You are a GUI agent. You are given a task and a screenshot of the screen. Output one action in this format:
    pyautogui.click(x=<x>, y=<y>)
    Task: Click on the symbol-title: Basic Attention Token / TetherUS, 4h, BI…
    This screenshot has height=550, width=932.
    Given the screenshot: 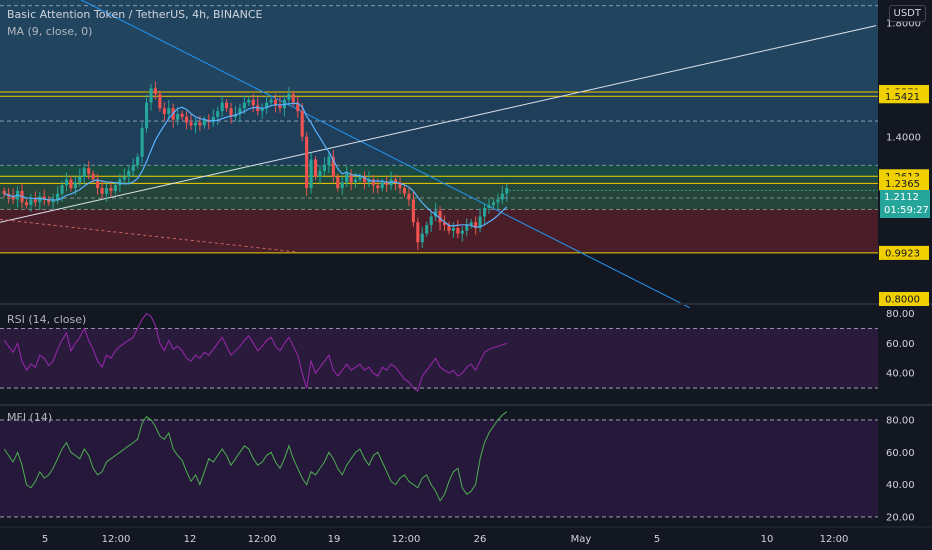 What is the action you would take?
    pyautogui.click(x=135, y=14)
    